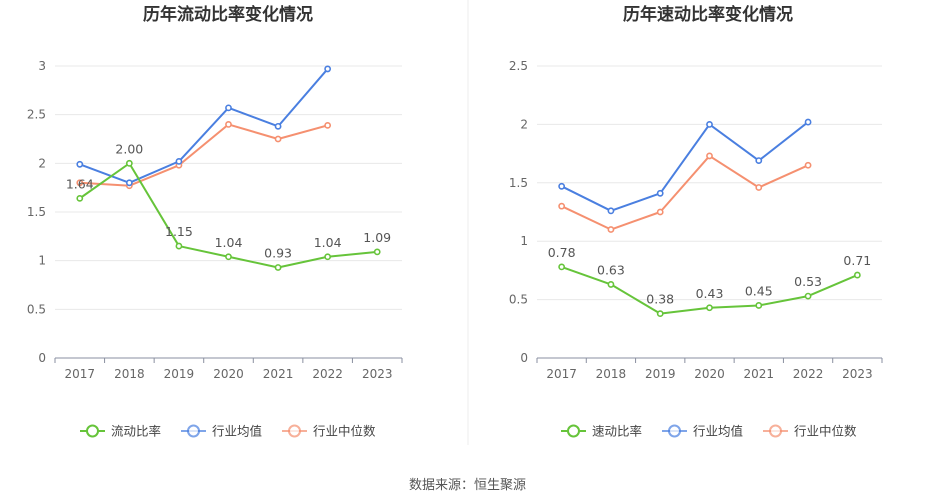 This screenshot has height=504, width=935. Describe the element at coordinates (36, 212) in the screenshot. I see `y-tick-label: 1.5` at that location.